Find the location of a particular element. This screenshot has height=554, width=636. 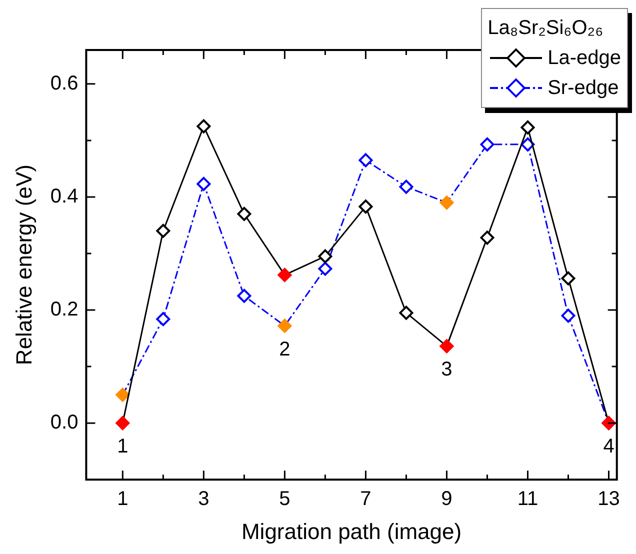

annotation: 4 is located at coordinates (608, 447).